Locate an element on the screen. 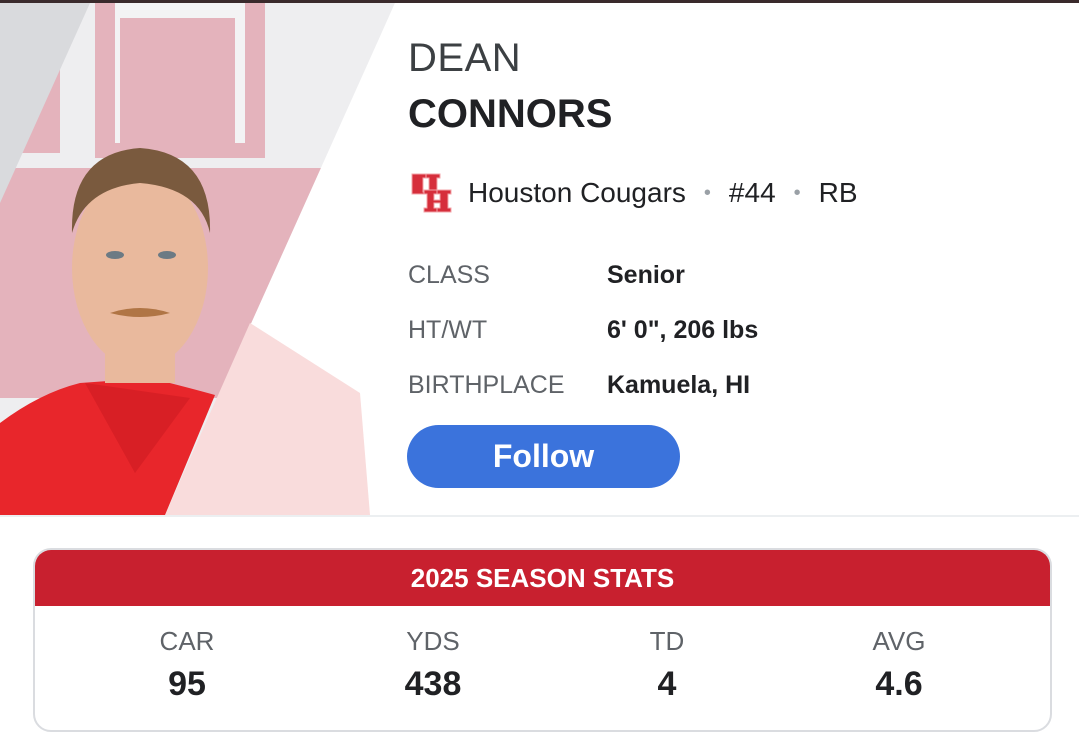 Image resolution: width=1079 pixels, height=734 pixels. stat-value: 95 is located at coordinates (187, 684).